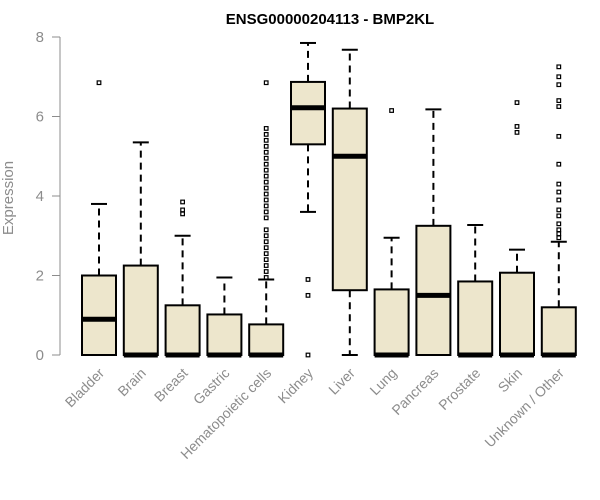 The image size is (600, 500). Describe the element at coordinates (296, 386) in the screenshot. I see `x-tick-label: Kidney` at that location.